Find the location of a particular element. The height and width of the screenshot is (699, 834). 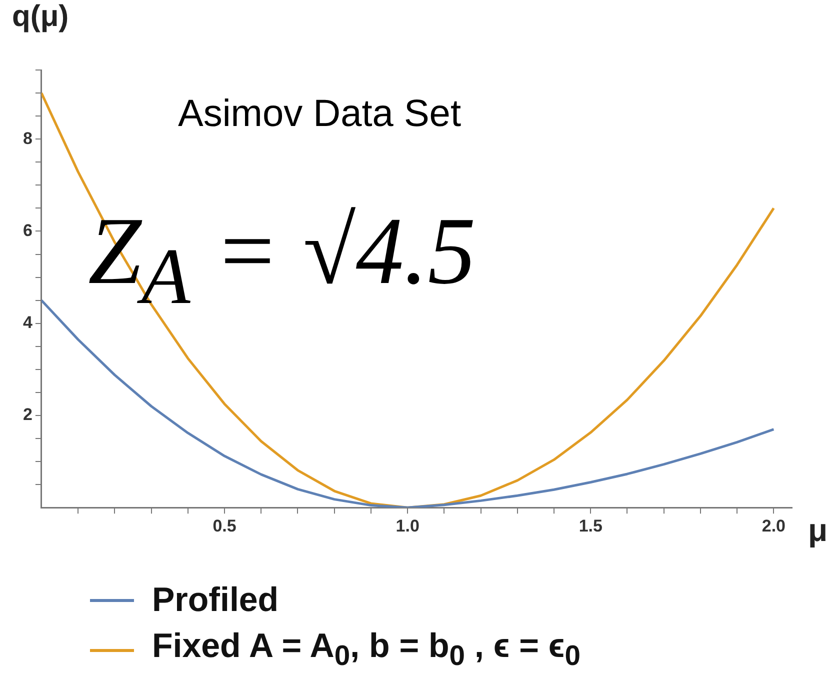

y-tick-label: 6 is located at coordinates (27, 230).